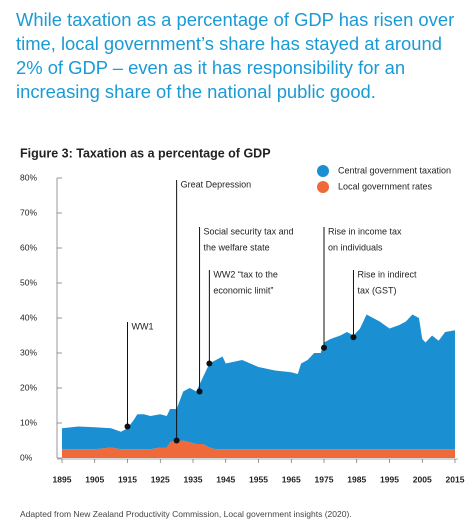 This screenshot has height=528, width=474. What do you see at coordinates (28, 247) in the screenshot?
I see `y-tick-label: 60%` at bounding box center [28, 247].